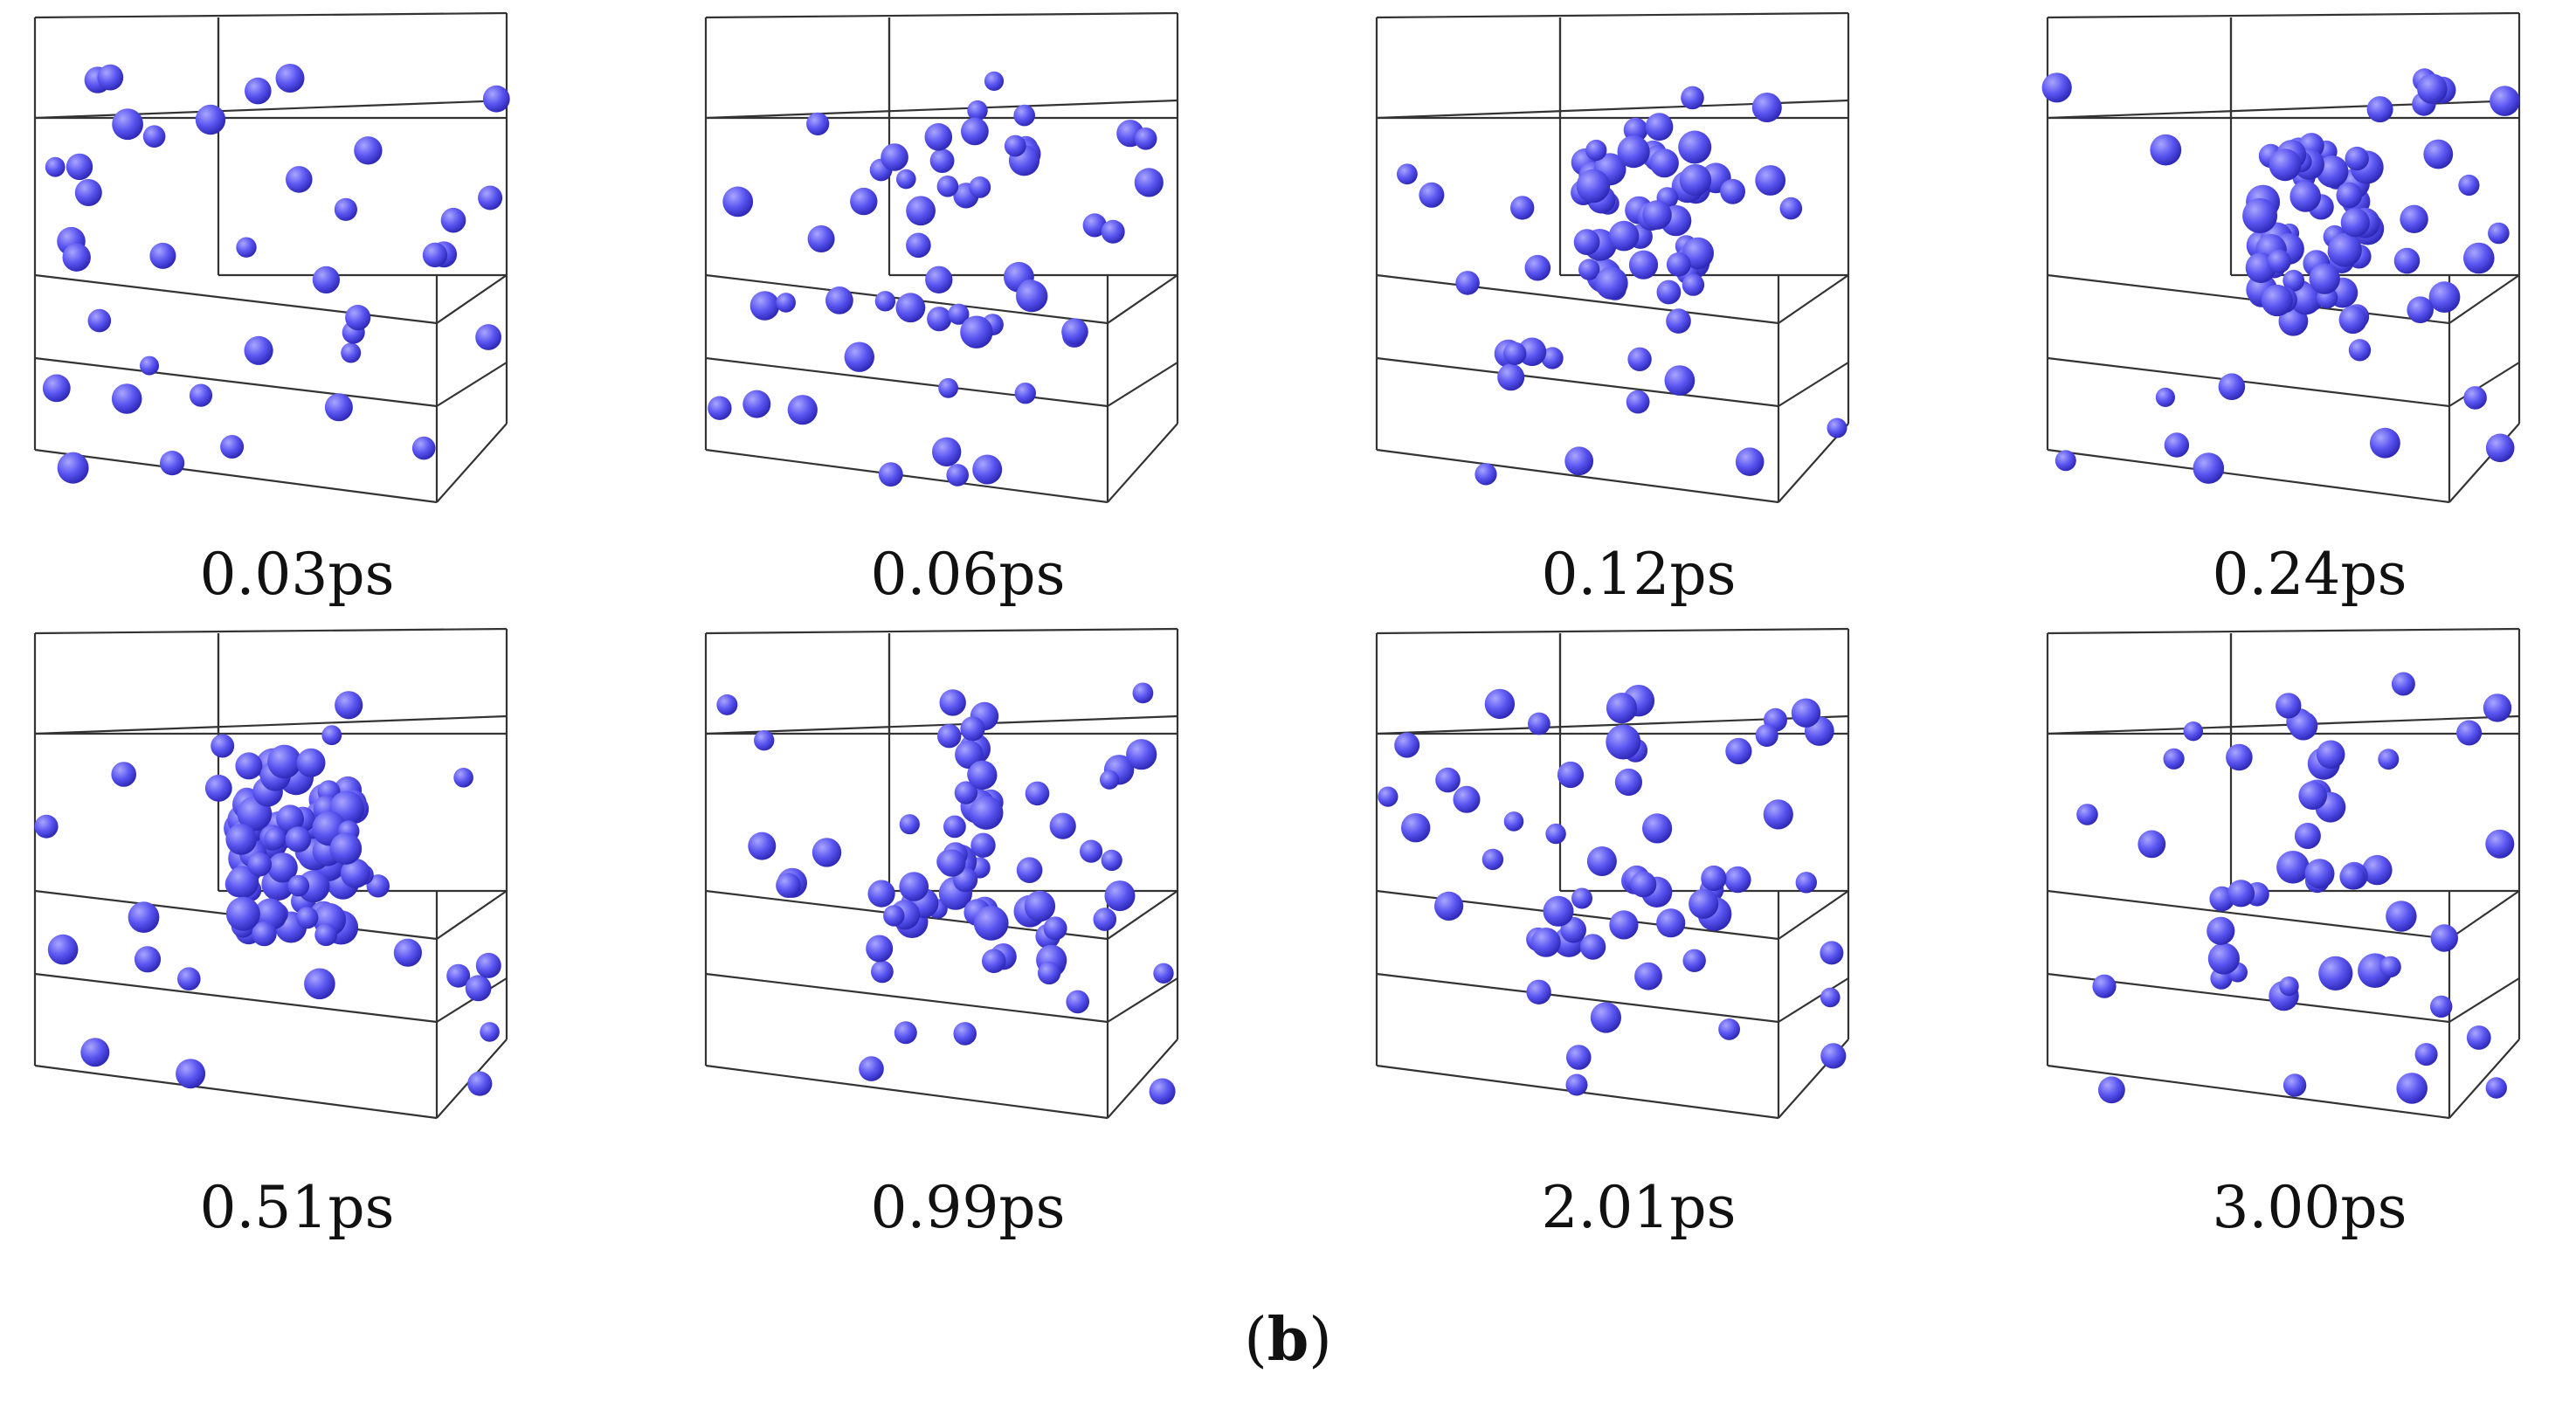 This screenshot has width=2576, height=1408. What do you see at coordinates (967, 307) in the screenshot?
I see `snapshot-panel: 0.06ps` at bounding box center [967, 307].